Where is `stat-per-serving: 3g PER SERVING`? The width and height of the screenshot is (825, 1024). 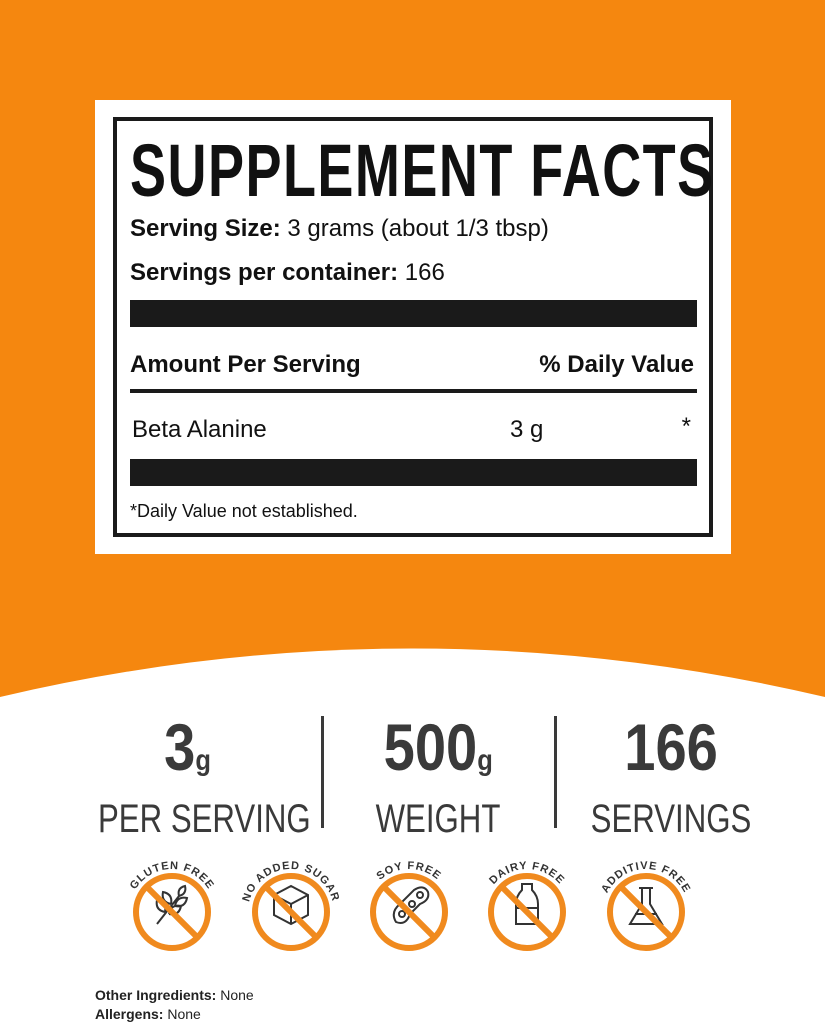
stat-per-serving: 3g PER SERVING is located at coordinates (204, 775).